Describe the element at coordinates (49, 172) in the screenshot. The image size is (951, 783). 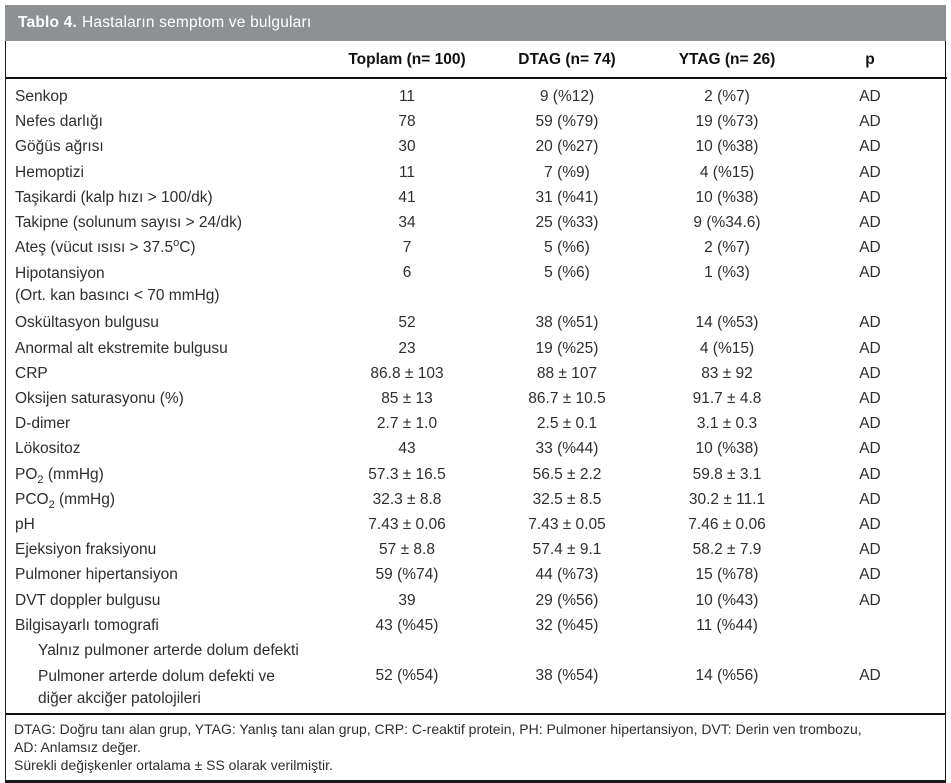
I see `row-label: Hemoptizi` at that location.